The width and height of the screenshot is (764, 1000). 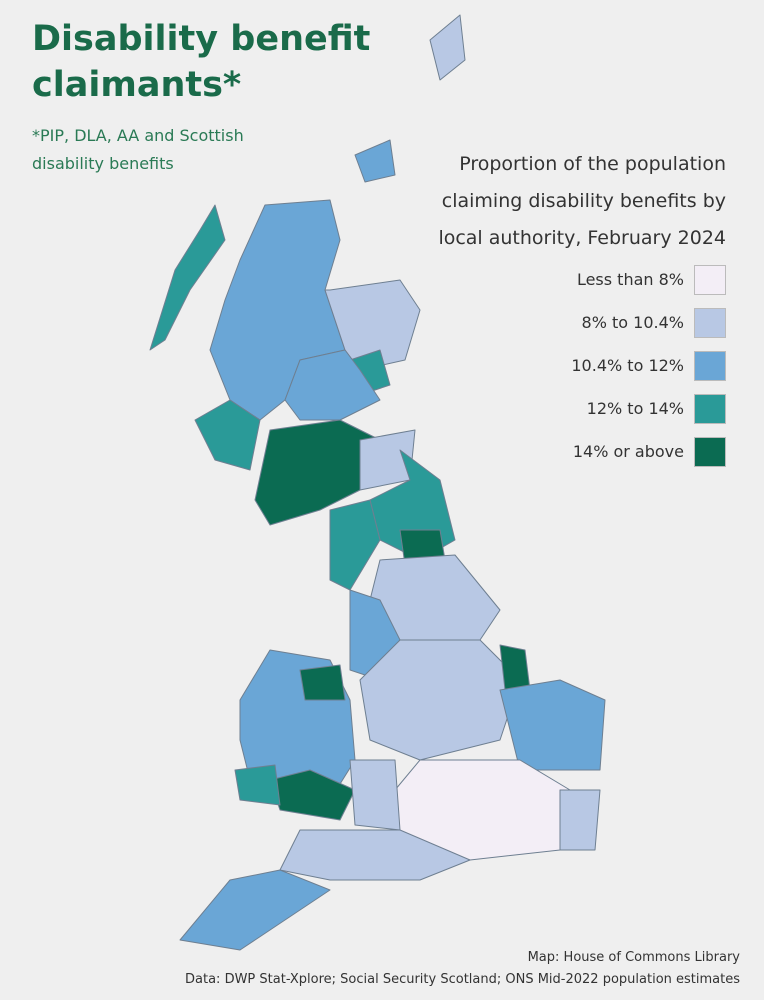 I want to click on legend-item: 14% or above, so click(x=648, y=451).